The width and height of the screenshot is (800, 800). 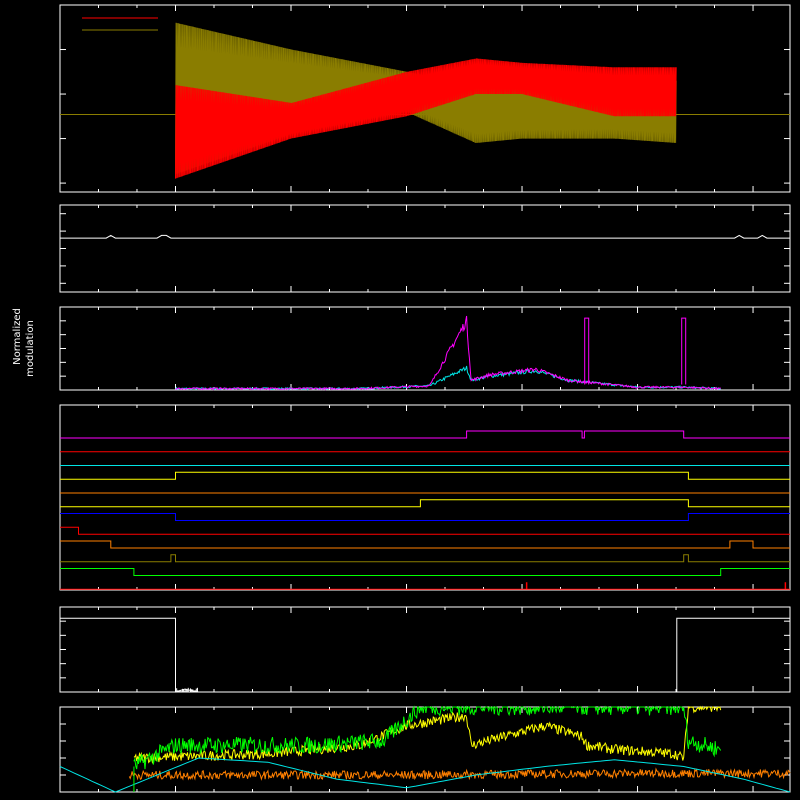 I want to click on panel-modulation: Normalized modulation, so click(x=401, y=348).